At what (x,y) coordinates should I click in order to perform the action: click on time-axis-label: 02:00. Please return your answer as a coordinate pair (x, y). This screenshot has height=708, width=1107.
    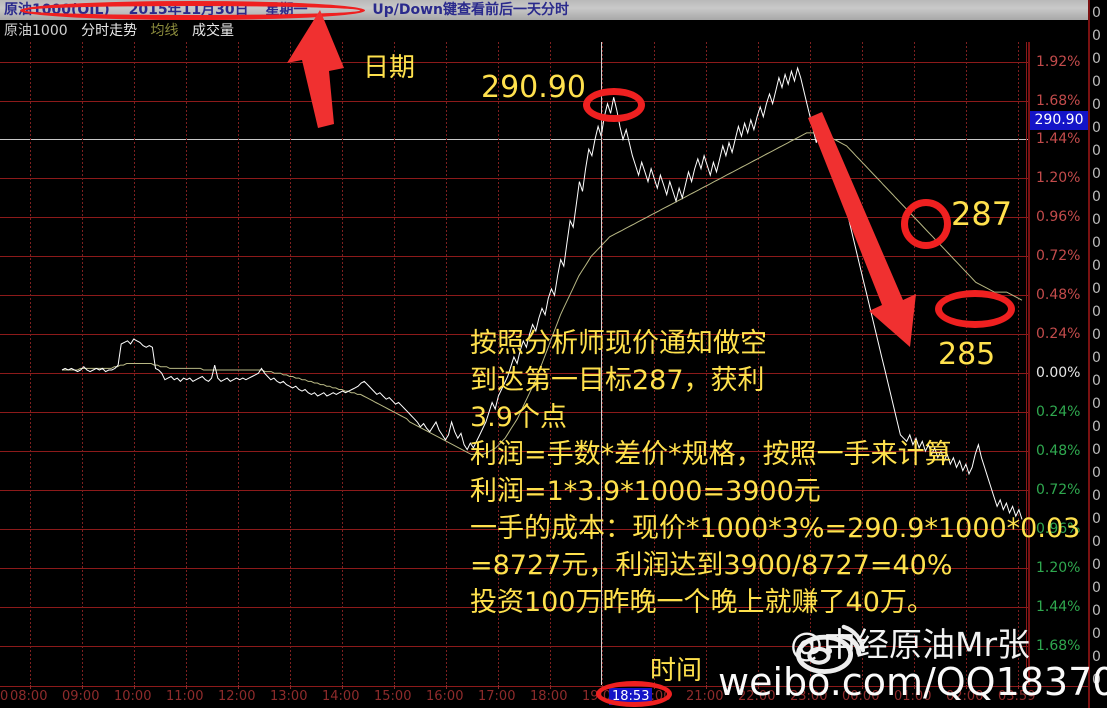
    Looking at the image, I should click on (965, 696).